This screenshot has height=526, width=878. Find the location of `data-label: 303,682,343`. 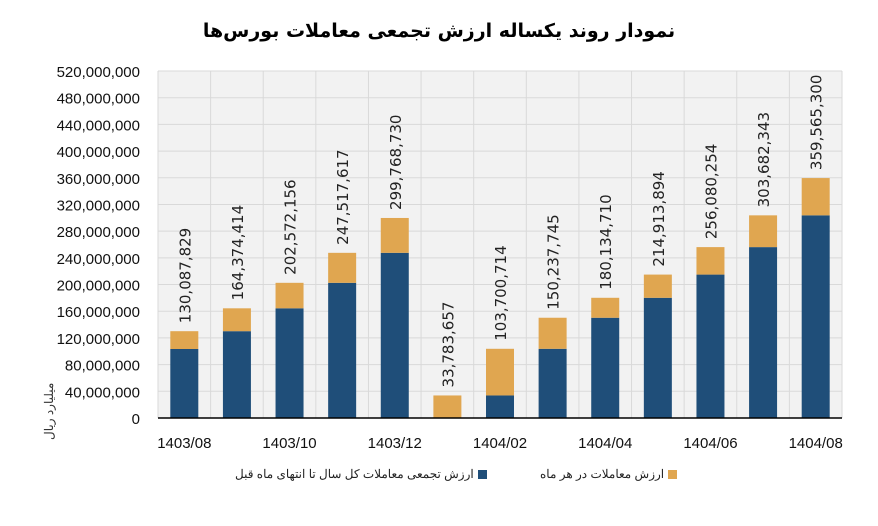

data-label: 303,682,343 is located at coordinates (764, 159).